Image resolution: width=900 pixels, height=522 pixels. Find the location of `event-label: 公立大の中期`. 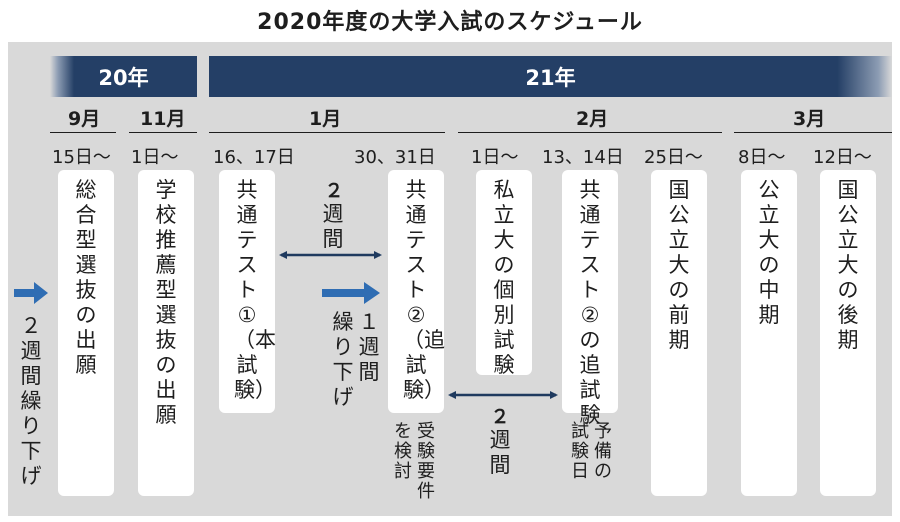

event-label: 公立大の中期 is located at coordinates (769, 252).